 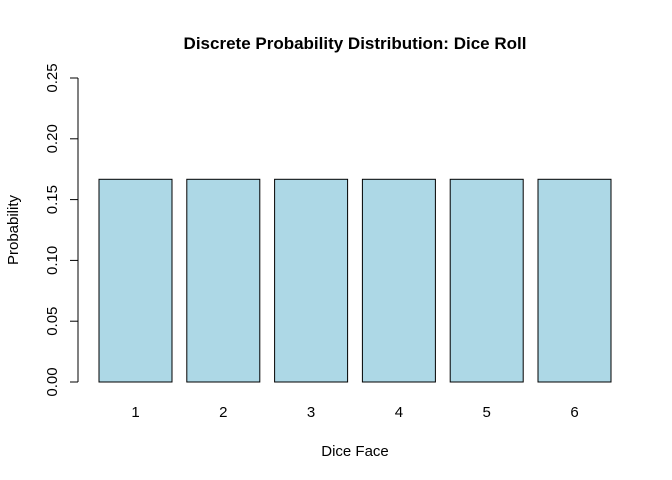 What do you see at coordinates (52, 381) in the screenshot?
I see `y-tick-label: 0.00` at bounding box center [52, 381].